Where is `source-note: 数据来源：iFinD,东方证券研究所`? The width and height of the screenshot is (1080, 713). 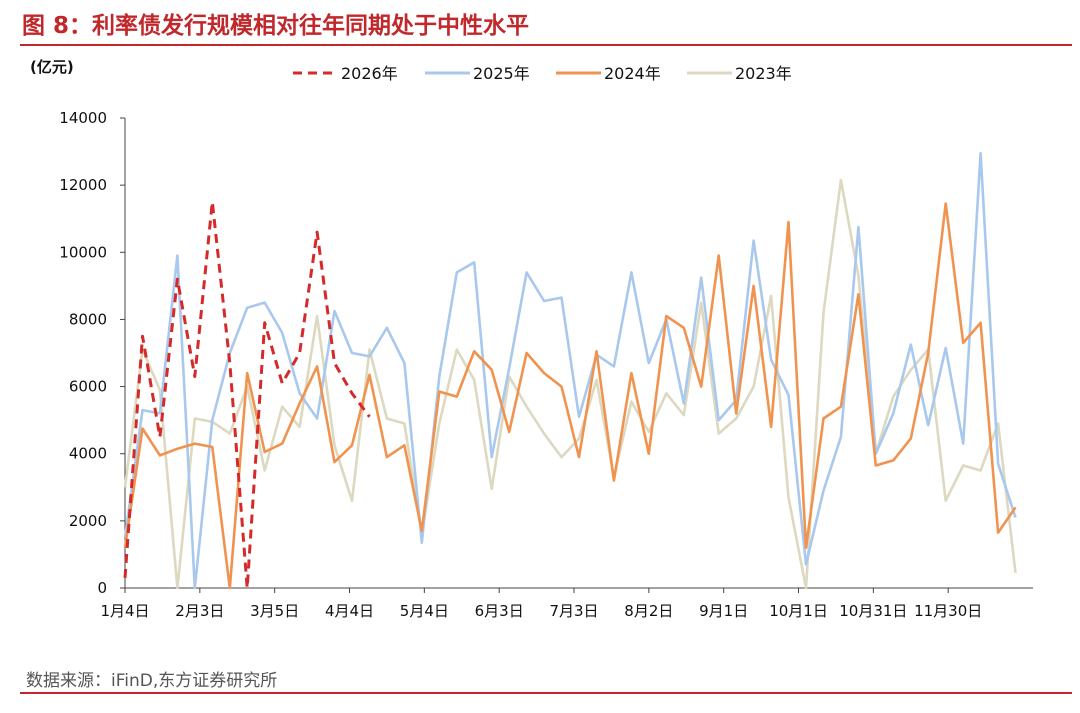
source-note: 数据来源：iFinD,东方证券研究所 is located at coordinates (152, 681).